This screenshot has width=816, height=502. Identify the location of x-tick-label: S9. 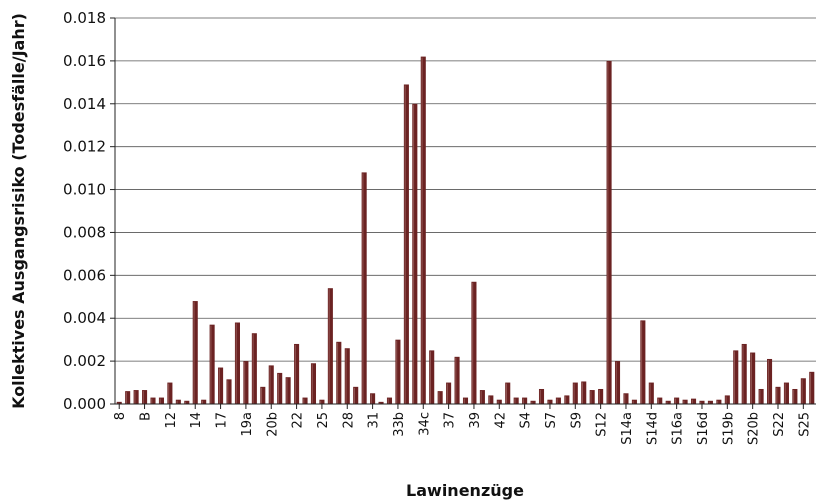
(576, 420).